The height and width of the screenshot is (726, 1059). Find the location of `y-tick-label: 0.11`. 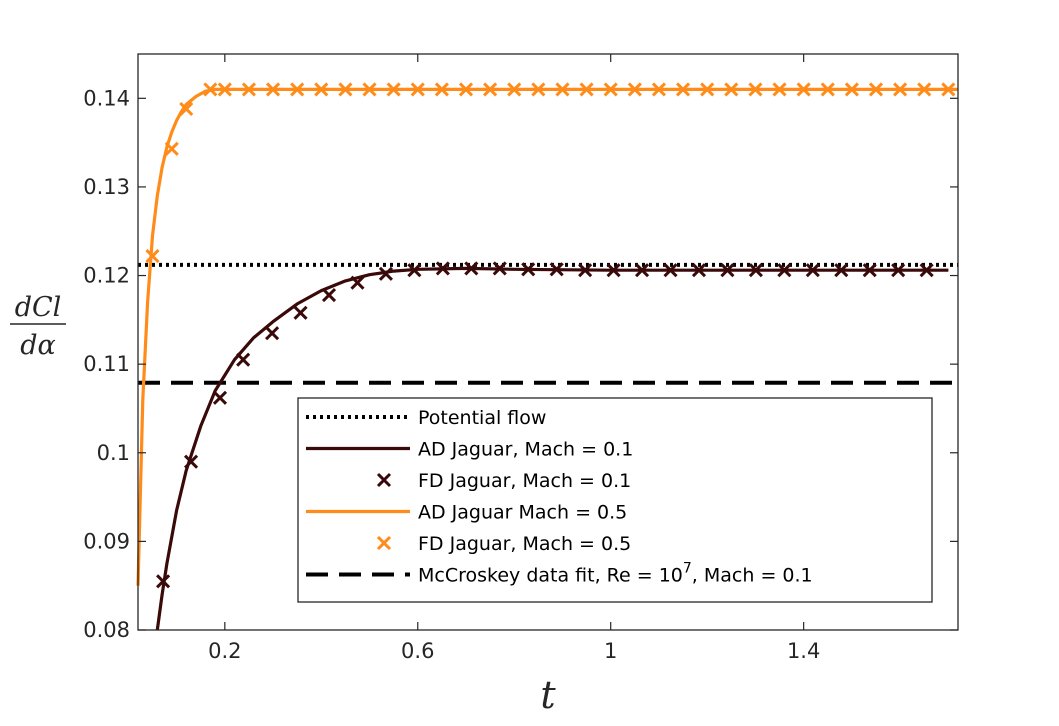

y-tick-label: 0.11 is located at coordinates (106, 364).